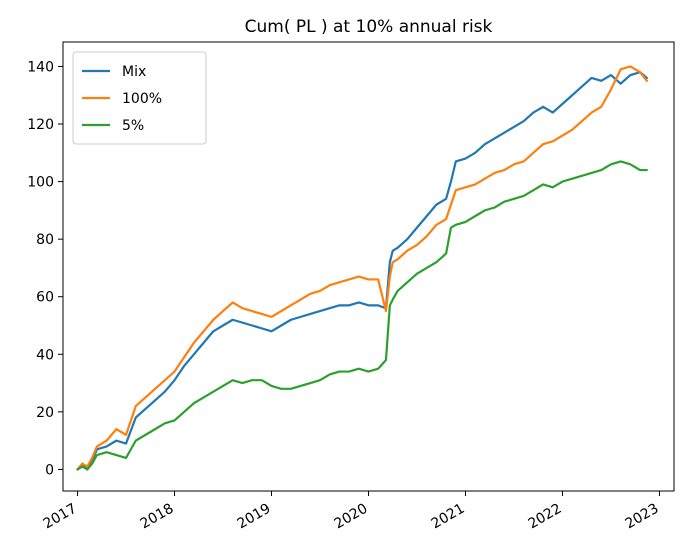  I want to click on y-tick-label: 40, so click(45, 355).